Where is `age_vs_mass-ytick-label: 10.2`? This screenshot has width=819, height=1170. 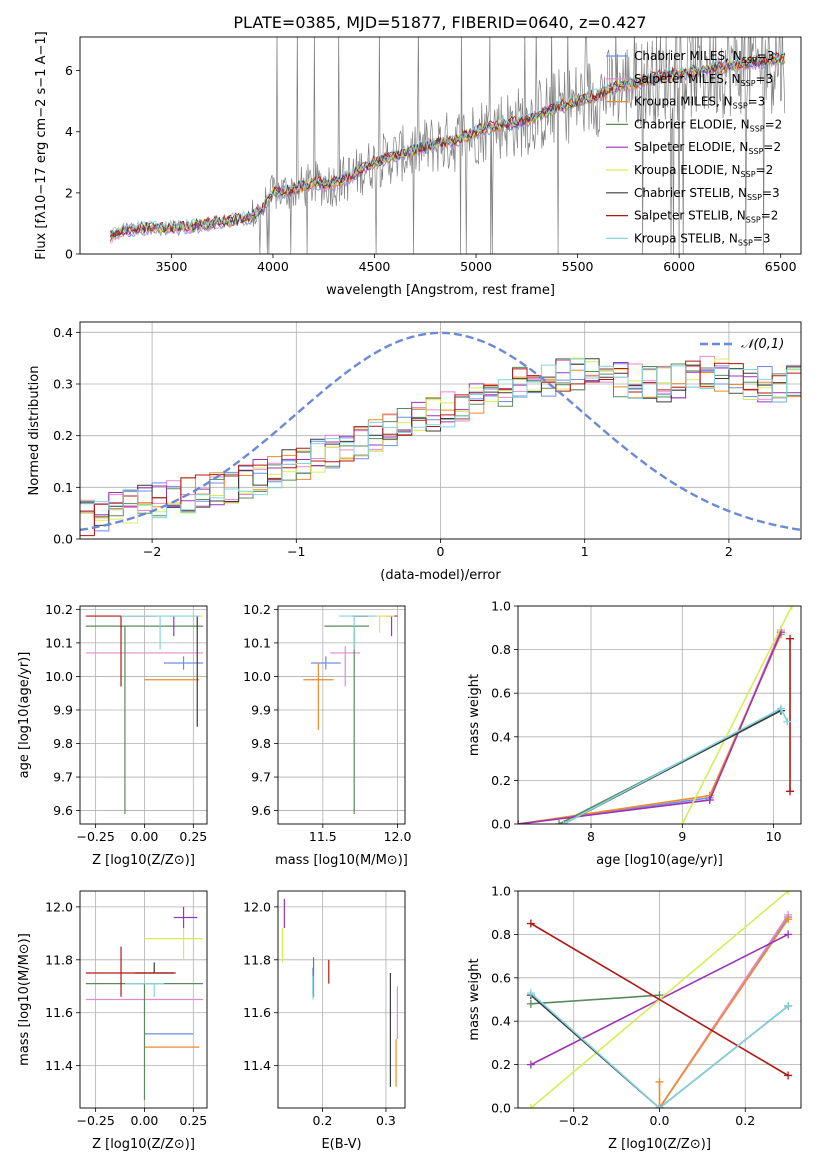
age_vs_mass-ytick-label: 10.2 is located at coordinates (257, 609).